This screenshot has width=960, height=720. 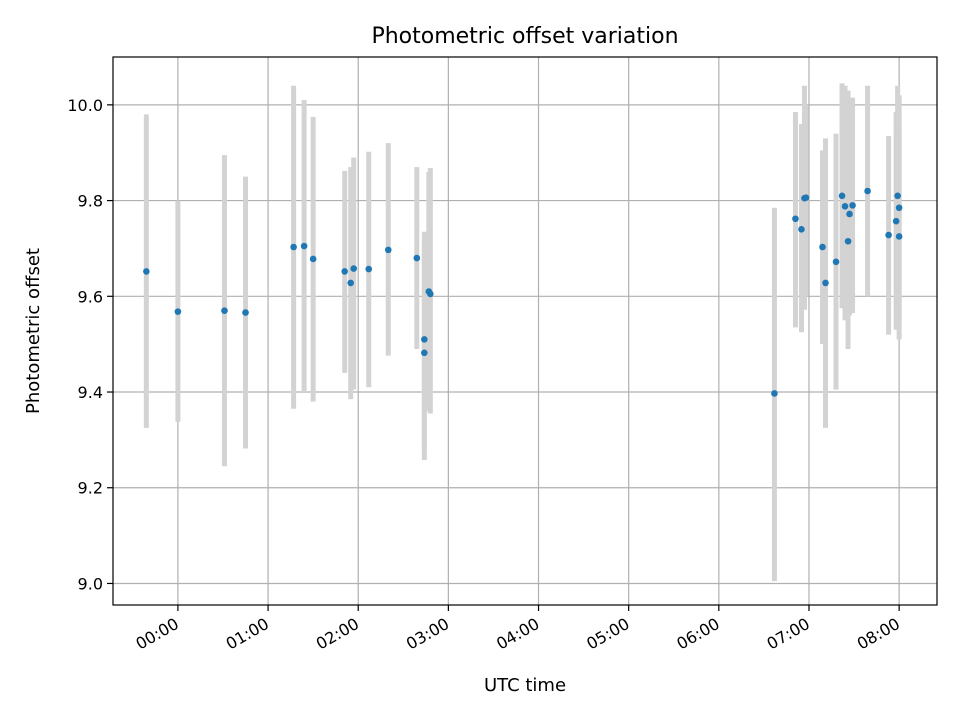 What do you see at coordinates (90, 392) in the screenshot?
I see `y-tick-label: 9.4` at bounding box center [90, 392].